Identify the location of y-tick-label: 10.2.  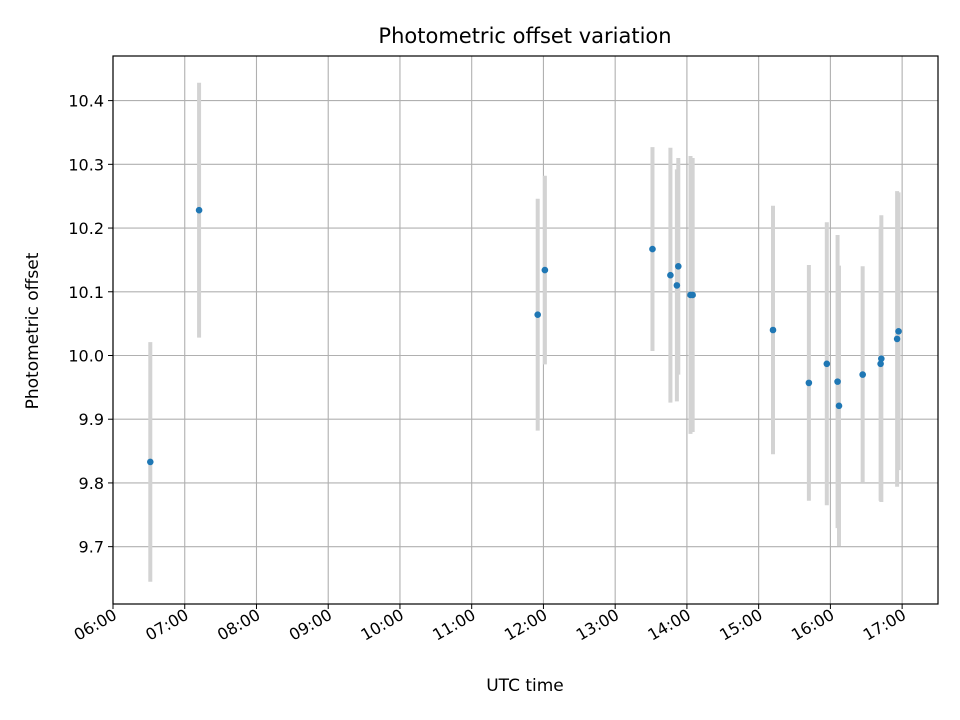
(86, 228).